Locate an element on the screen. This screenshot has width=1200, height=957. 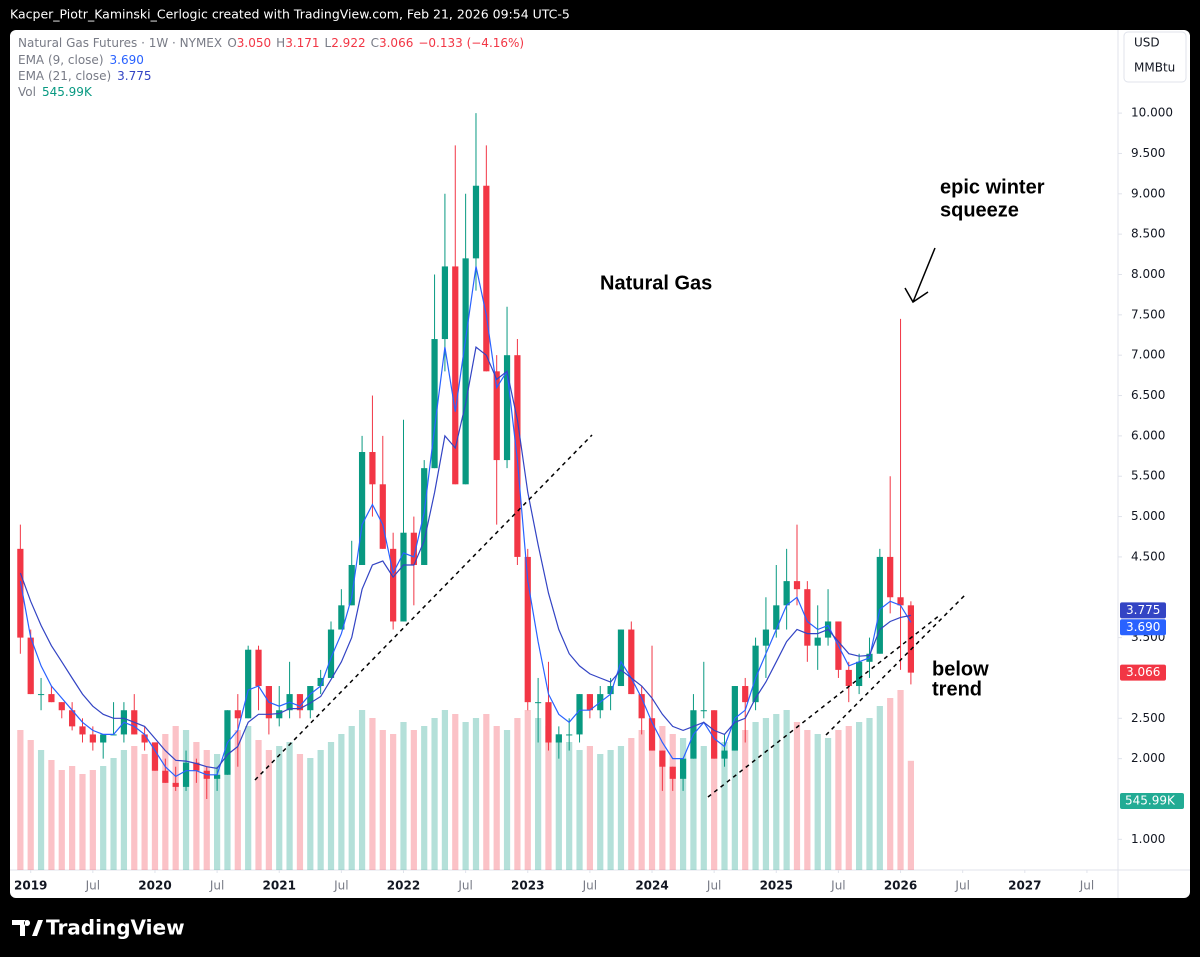
last-value-badge is located at coordinates (1143, 610).